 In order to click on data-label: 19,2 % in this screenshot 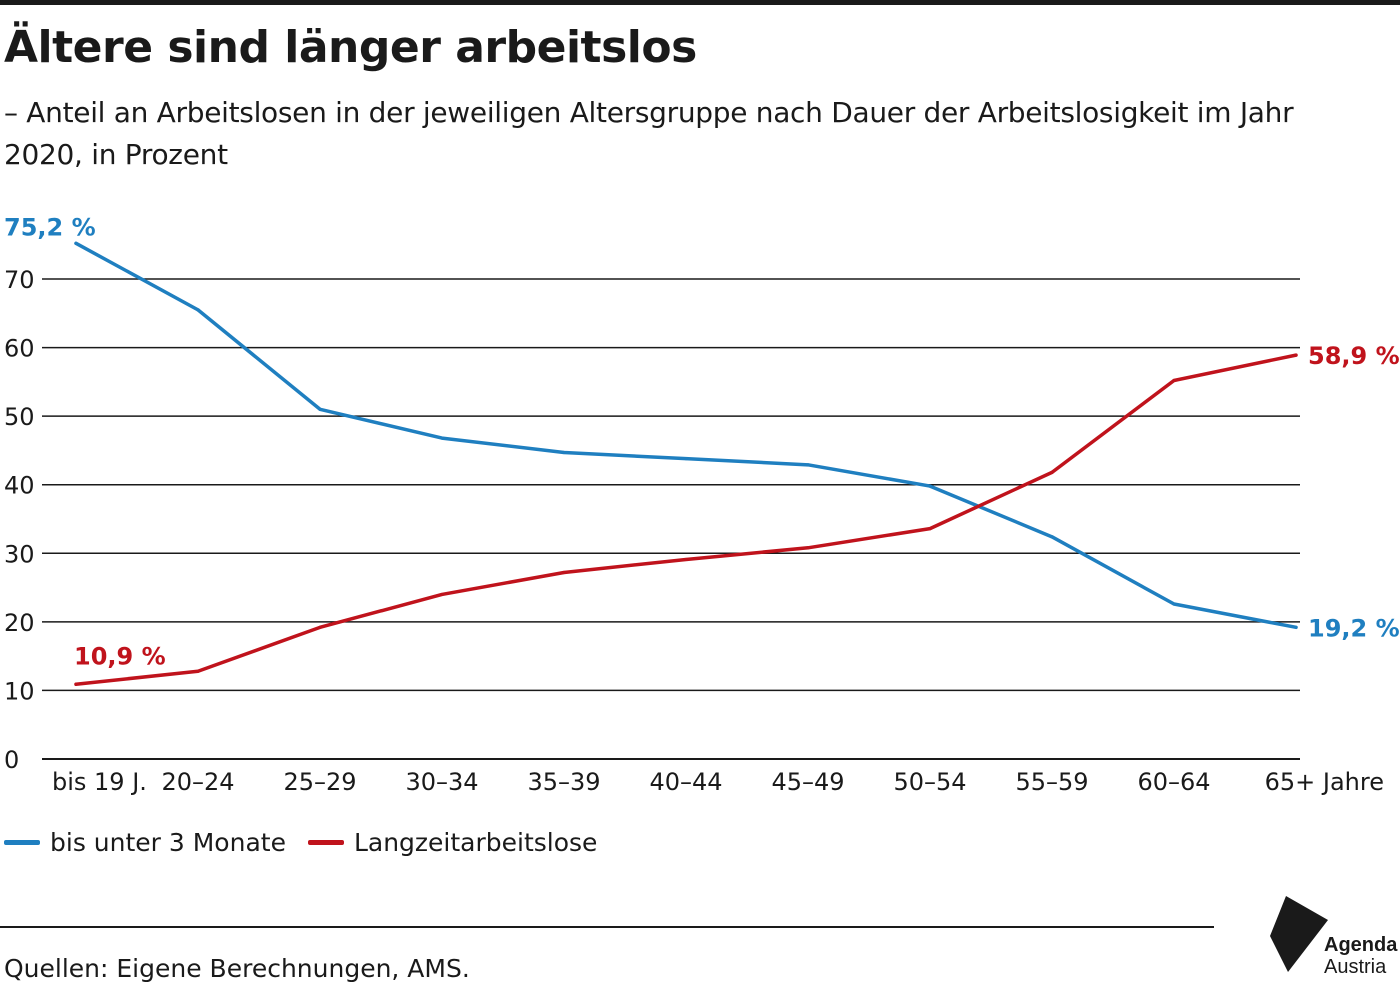, I will do `click(1354, 628)`.